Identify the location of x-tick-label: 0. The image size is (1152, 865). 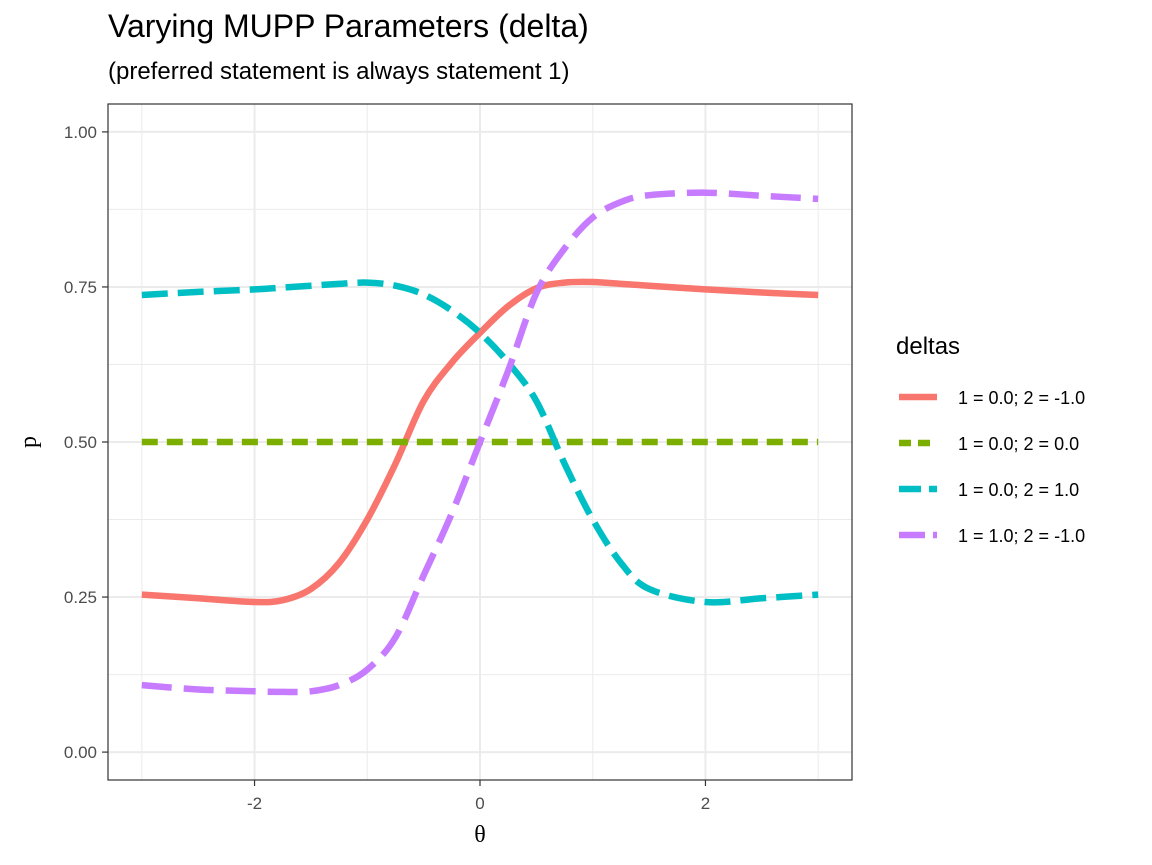
(479, 803).